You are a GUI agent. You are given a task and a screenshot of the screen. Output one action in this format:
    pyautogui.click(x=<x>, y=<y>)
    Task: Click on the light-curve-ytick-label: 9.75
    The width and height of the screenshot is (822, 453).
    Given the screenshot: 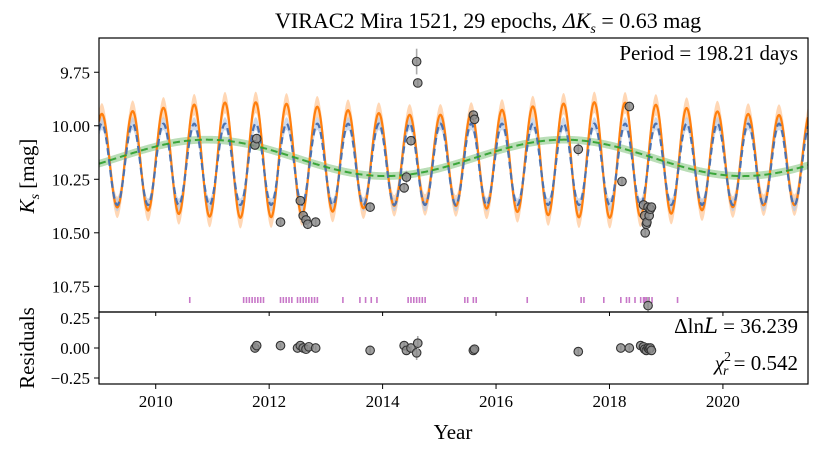 What is the action you would take?
    pyautogui.click(x=75, y=72)
    